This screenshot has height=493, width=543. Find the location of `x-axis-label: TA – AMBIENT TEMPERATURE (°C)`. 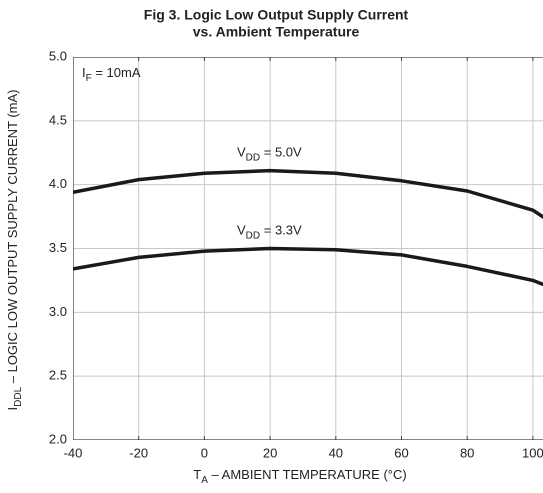

x-axis-label: TA – AMBIENT TEMPERATURE (°C) is located at coordinates (299, 476).